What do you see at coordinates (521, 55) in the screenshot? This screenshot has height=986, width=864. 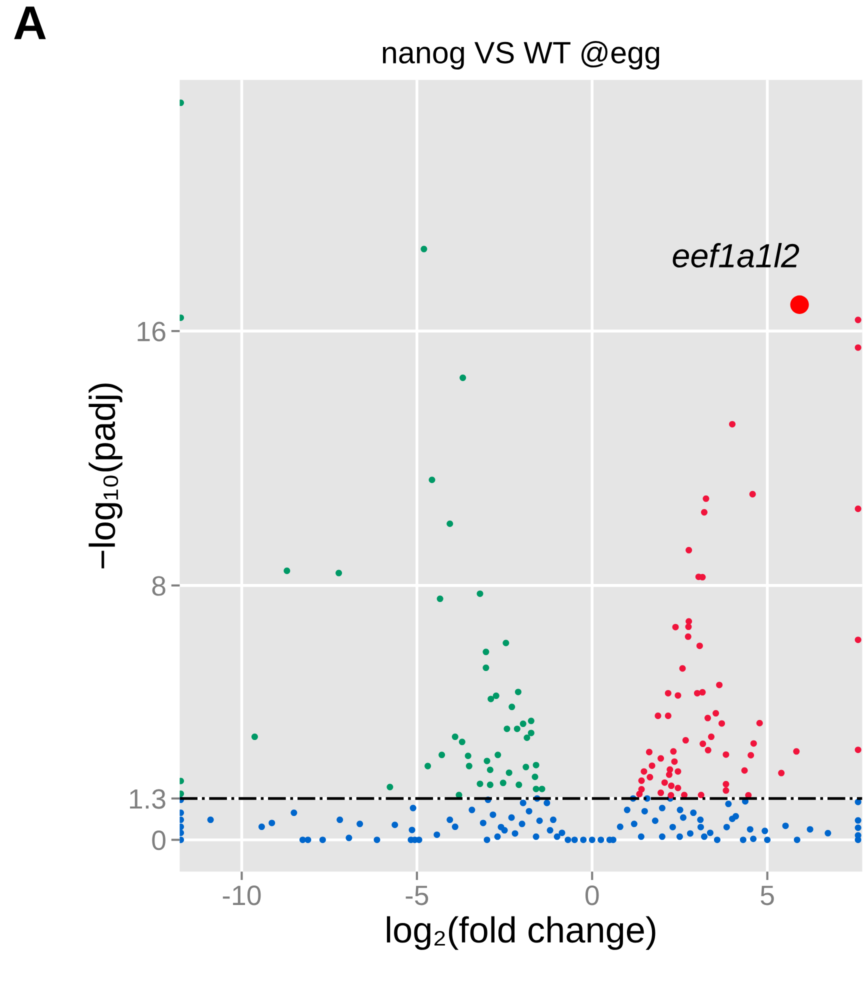 I see `chart-title: nanog VS WT @egg` at bounding box center [521, 55].